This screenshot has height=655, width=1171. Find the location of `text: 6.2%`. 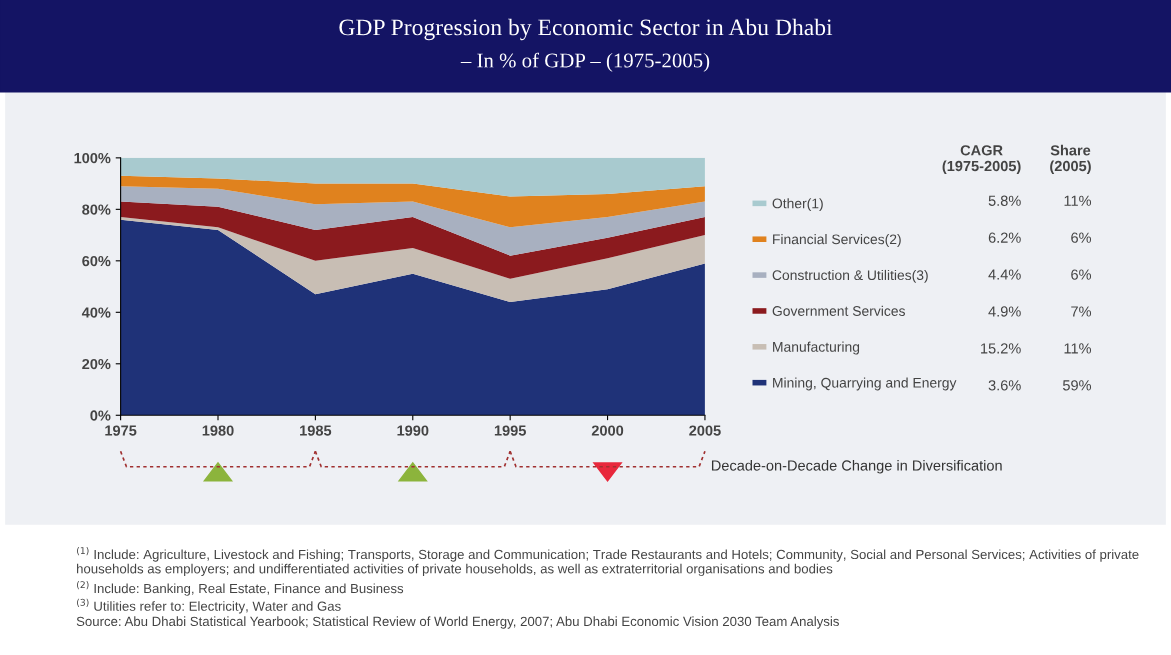

text: 6.2% is located at coordinates (1004, 237).